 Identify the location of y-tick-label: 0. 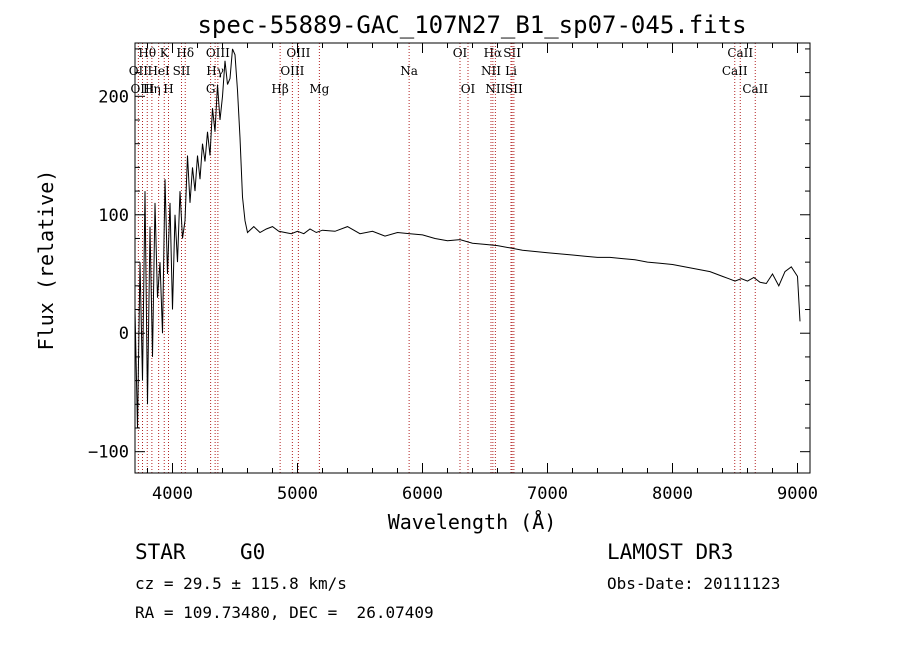
(124, 334).